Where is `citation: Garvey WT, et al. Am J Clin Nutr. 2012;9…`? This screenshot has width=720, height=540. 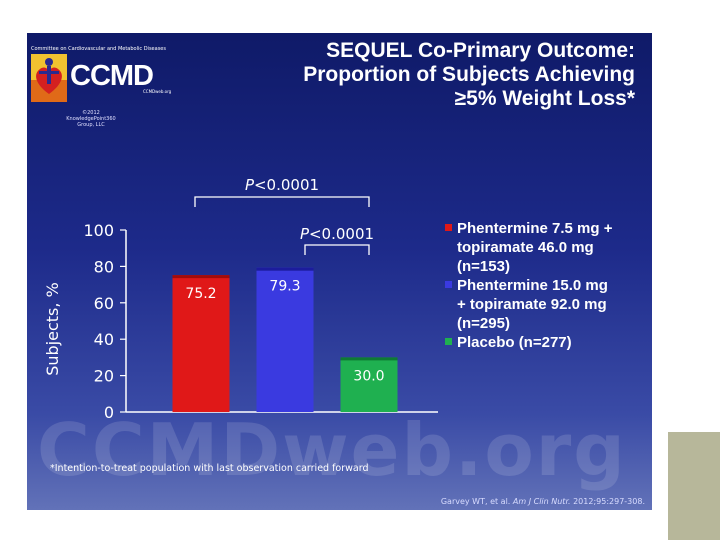
citation: Garvey WT, et al. Am J Clin Nutr. 2012;9… is located at coordinates (543, 501).